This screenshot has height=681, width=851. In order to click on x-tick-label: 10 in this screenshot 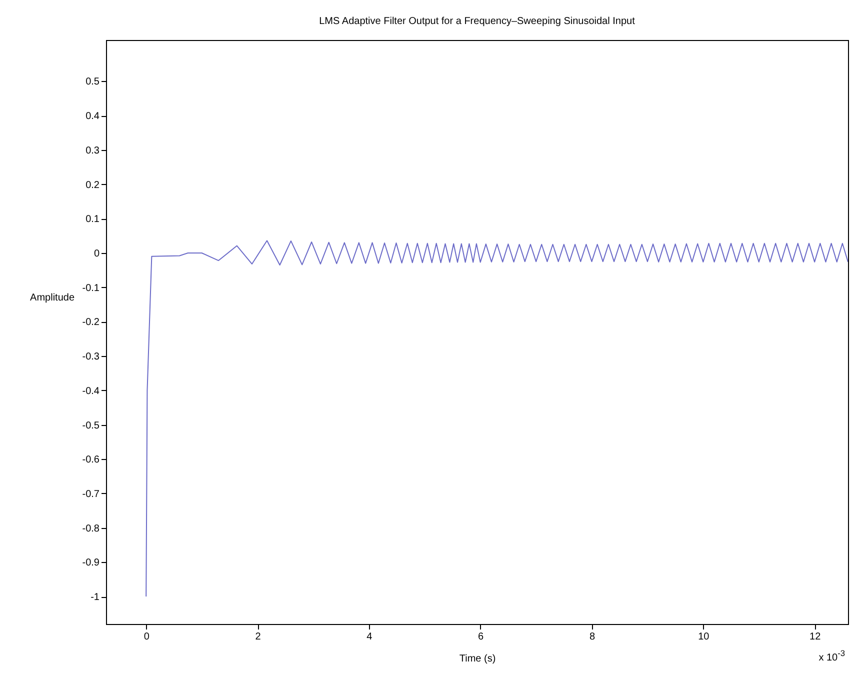, I will do `click(704, 637)`.